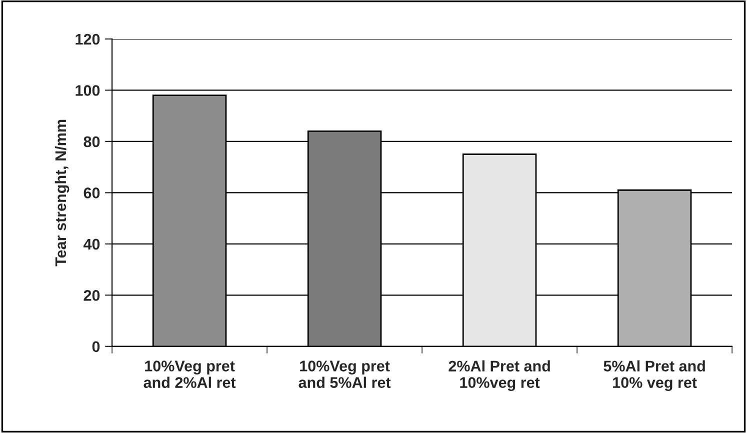 The width and height of the screenshot is (747, 433). I want to click on y-tick-label: 20, so click(92, 295).